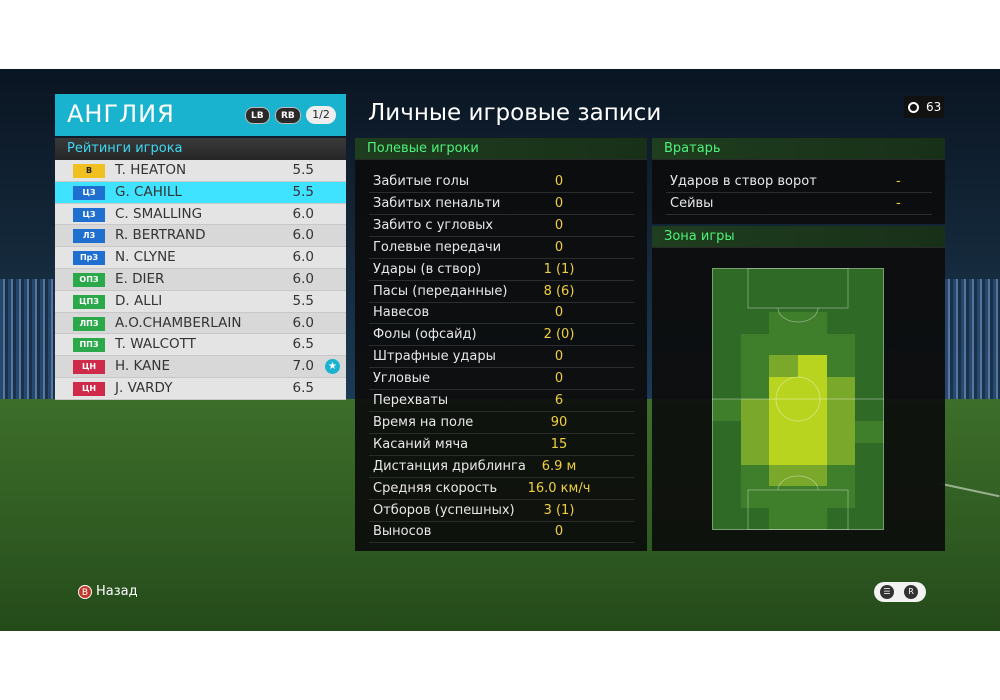  What do you see at coordinates (303, 170) in the screenshot?
I see `player-rating: 5.5` at bounding box center [303, 170].